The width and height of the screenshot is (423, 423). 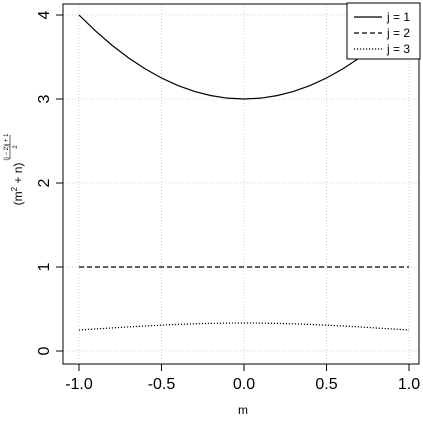 I want to click on x-tick-label-4: 1.0, so click(x=409, y=384).